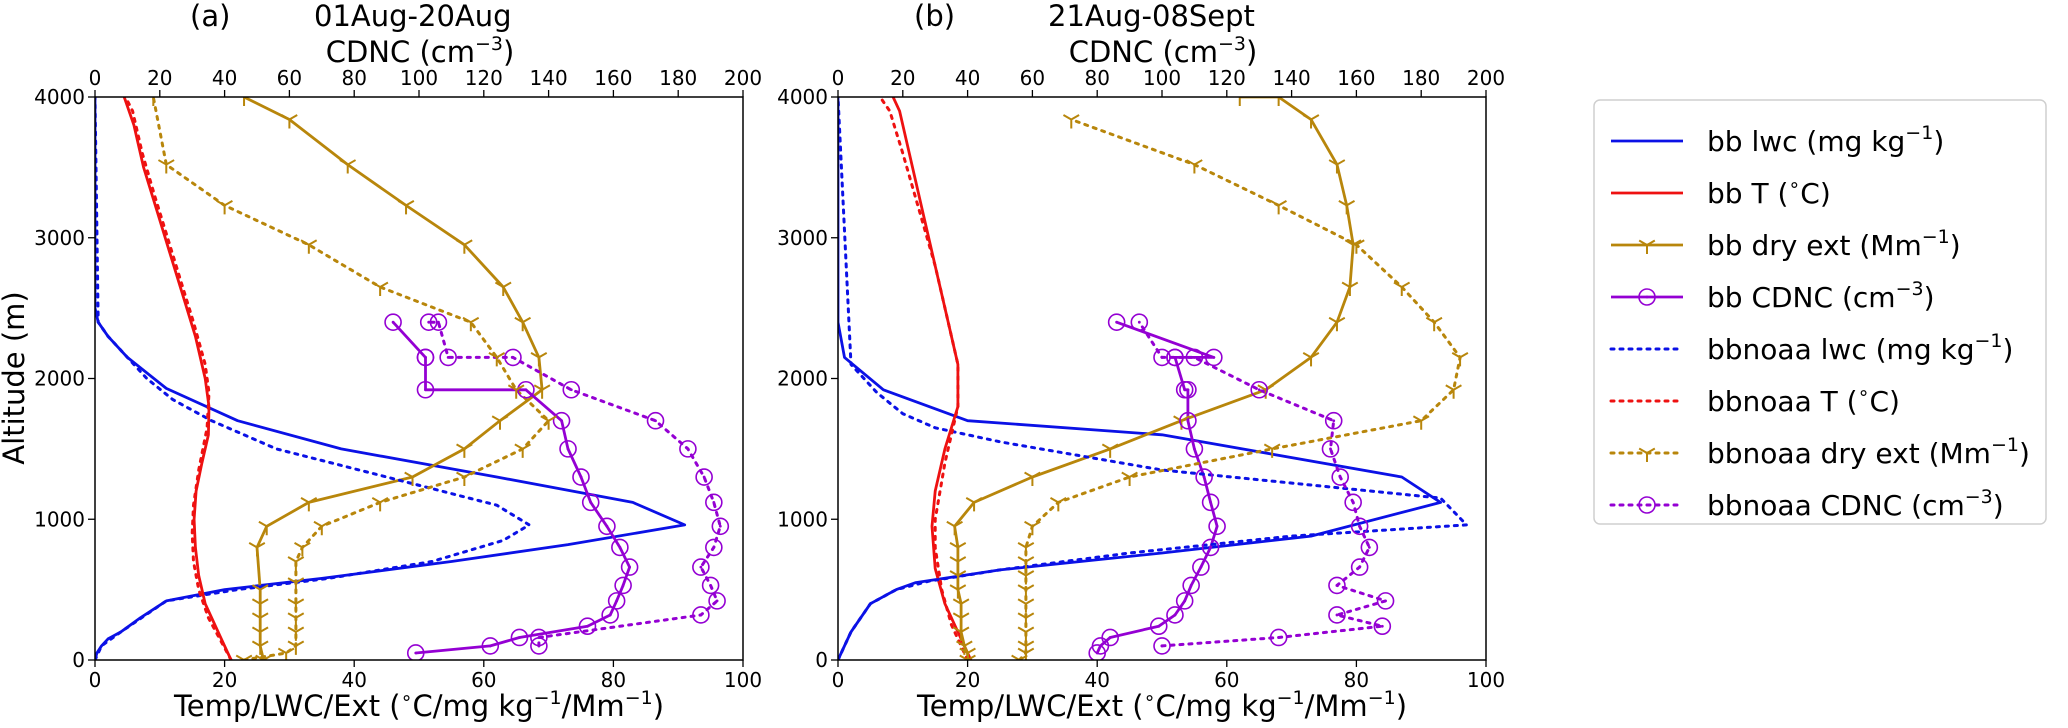 Image resolution: width=2068 pixels, height=728 pixels. What do you see at coordinates (1486, 680) in the screenshot?
I see `x-tick-label: 100` at bounding box center [1486, 680].